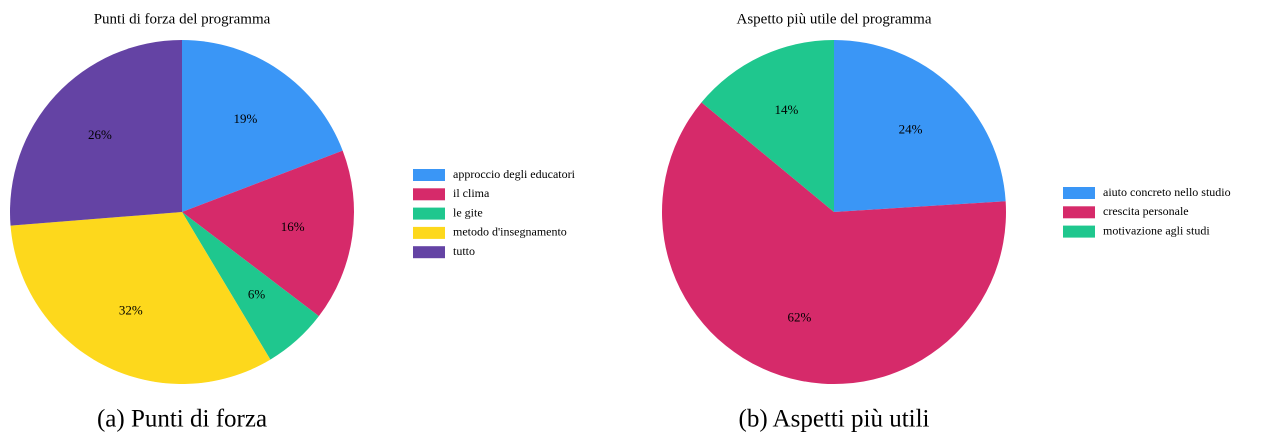 Image resolution: width=1264 pixels, height=441 pixels. Describe the element at coordinates (468, 212) in the screenshot. I see `legend-label: le gite` at that location.